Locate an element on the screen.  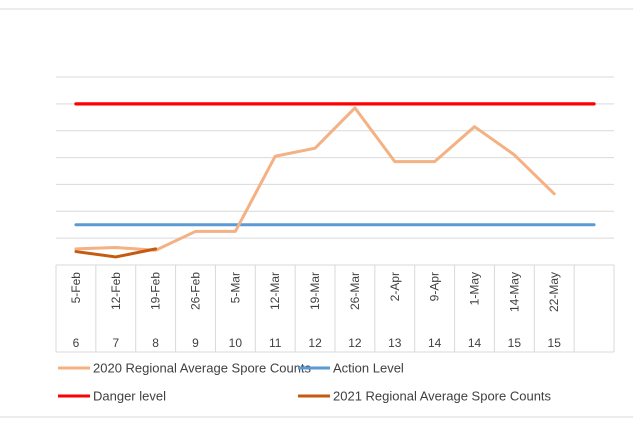
x-tick-label: 2-Apr is located at coordinates (395, 286).